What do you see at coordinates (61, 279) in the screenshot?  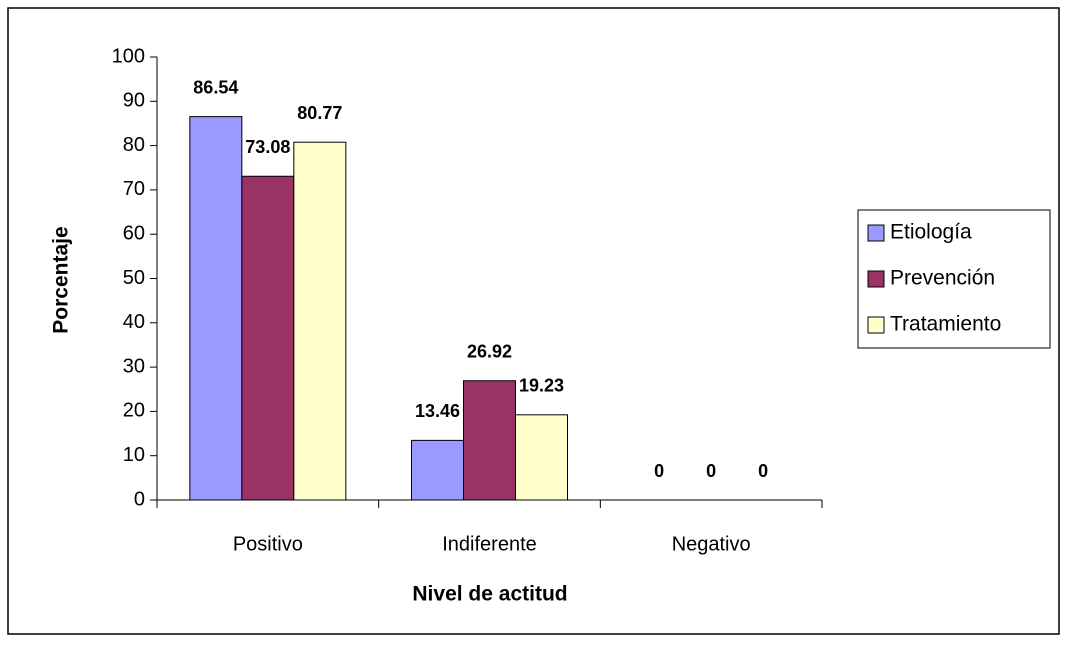 I see `y-axis-title: Porcentaje` at bounding box center [61, 279].